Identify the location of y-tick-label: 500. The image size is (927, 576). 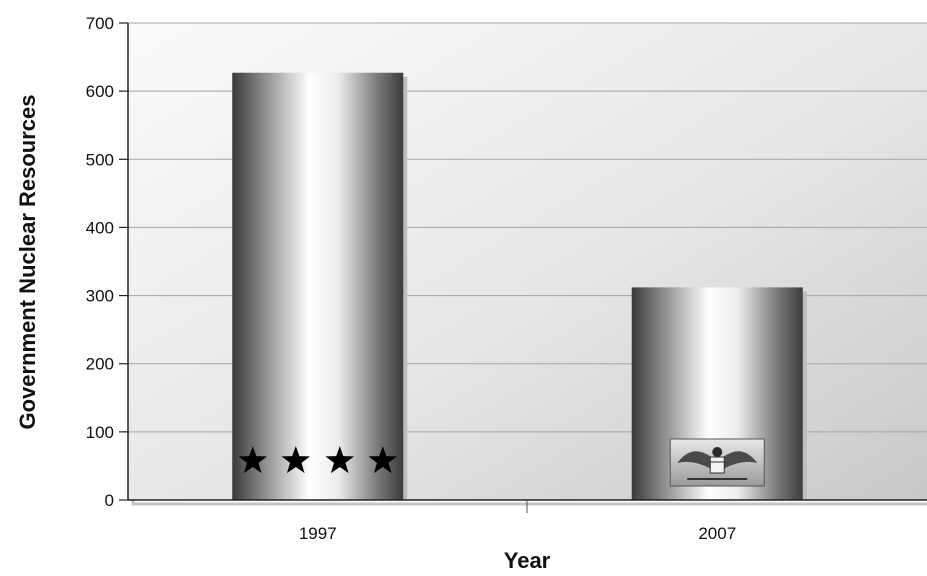
(100, 159).